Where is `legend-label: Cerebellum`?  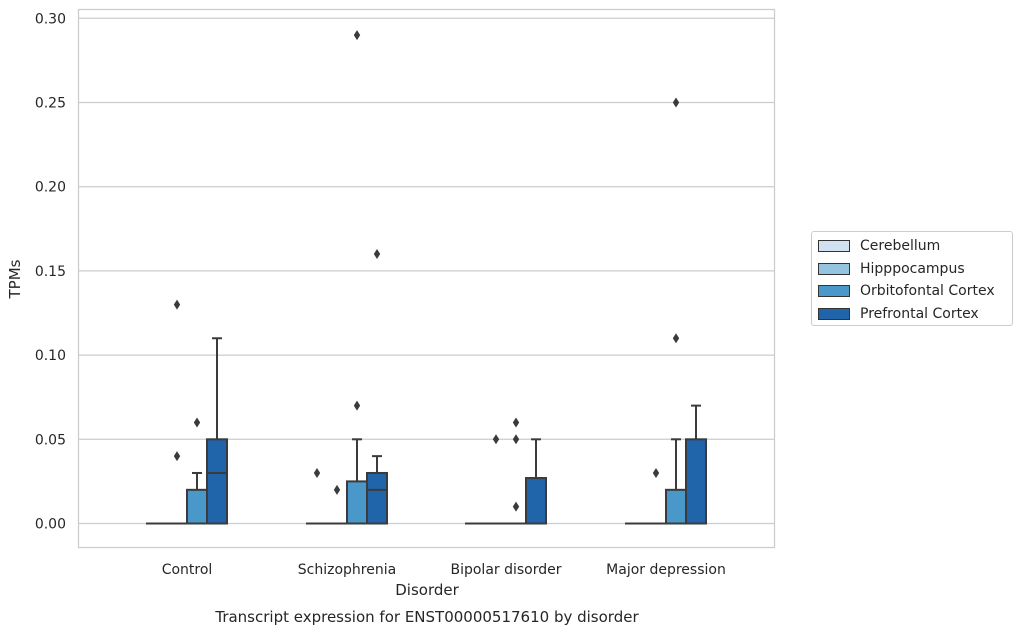 legend-label: Cerebellum is located at coordinates (900, 246).